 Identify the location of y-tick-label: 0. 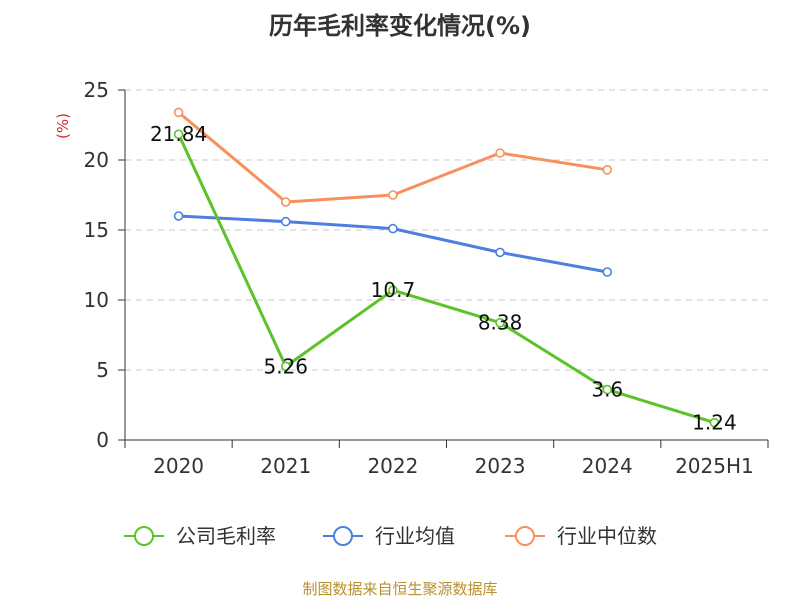
(102, 440).